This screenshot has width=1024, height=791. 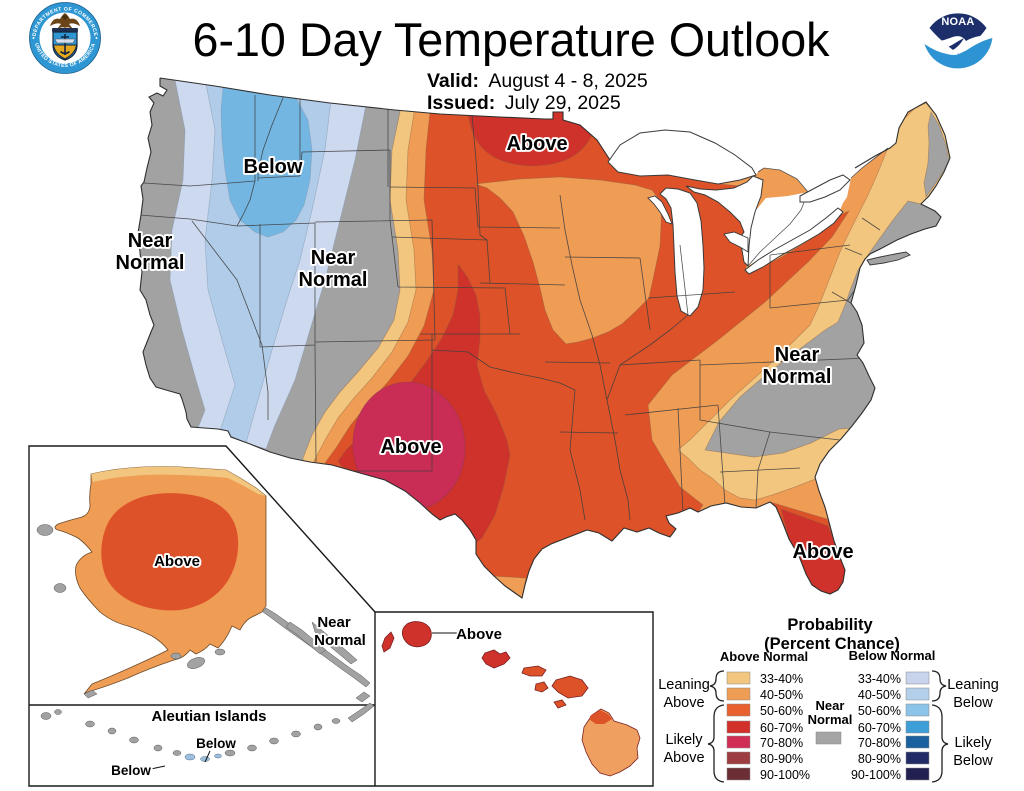 What do you see at coordinates (832, 644) in the screenshot?
I see `svg-text: (Percent Chance)` at bounding box center [832, 644].